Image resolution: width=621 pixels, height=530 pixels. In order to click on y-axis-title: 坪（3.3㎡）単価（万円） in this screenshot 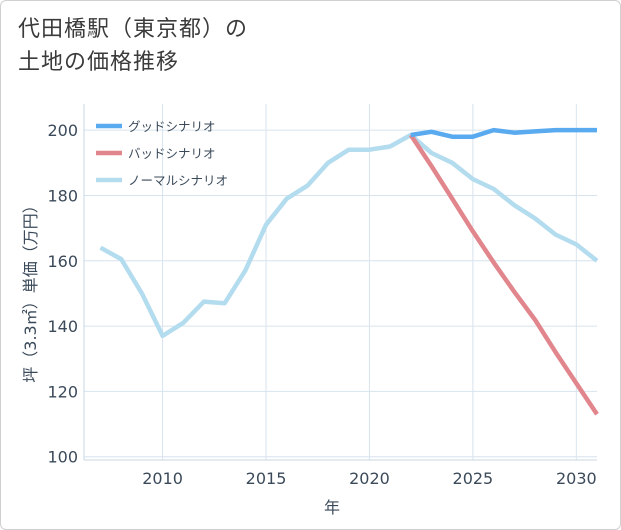, I will do `click(30, 289)`.